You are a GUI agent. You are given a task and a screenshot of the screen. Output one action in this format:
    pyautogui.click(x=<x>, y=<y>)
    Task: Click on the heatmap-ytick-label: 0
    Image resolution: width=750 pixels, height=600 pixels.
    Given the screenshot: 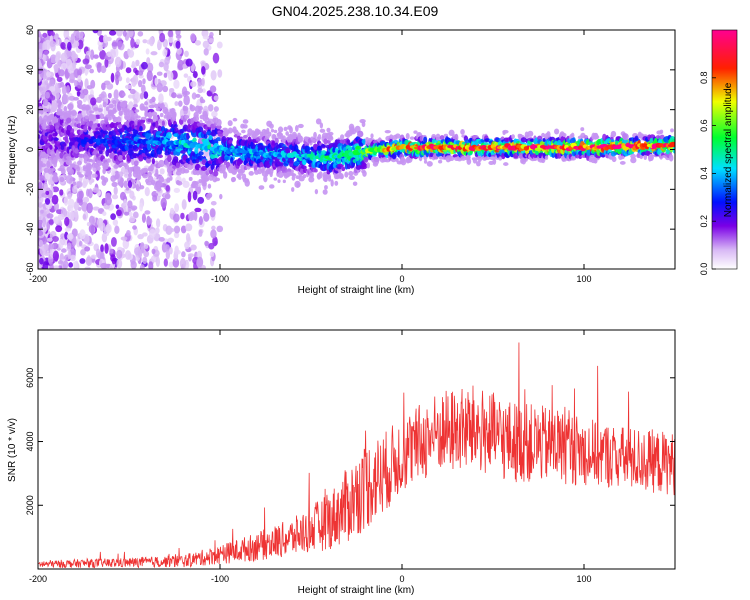 What is the action you would take?
    pyautogui.click(x=30, y=149)
    